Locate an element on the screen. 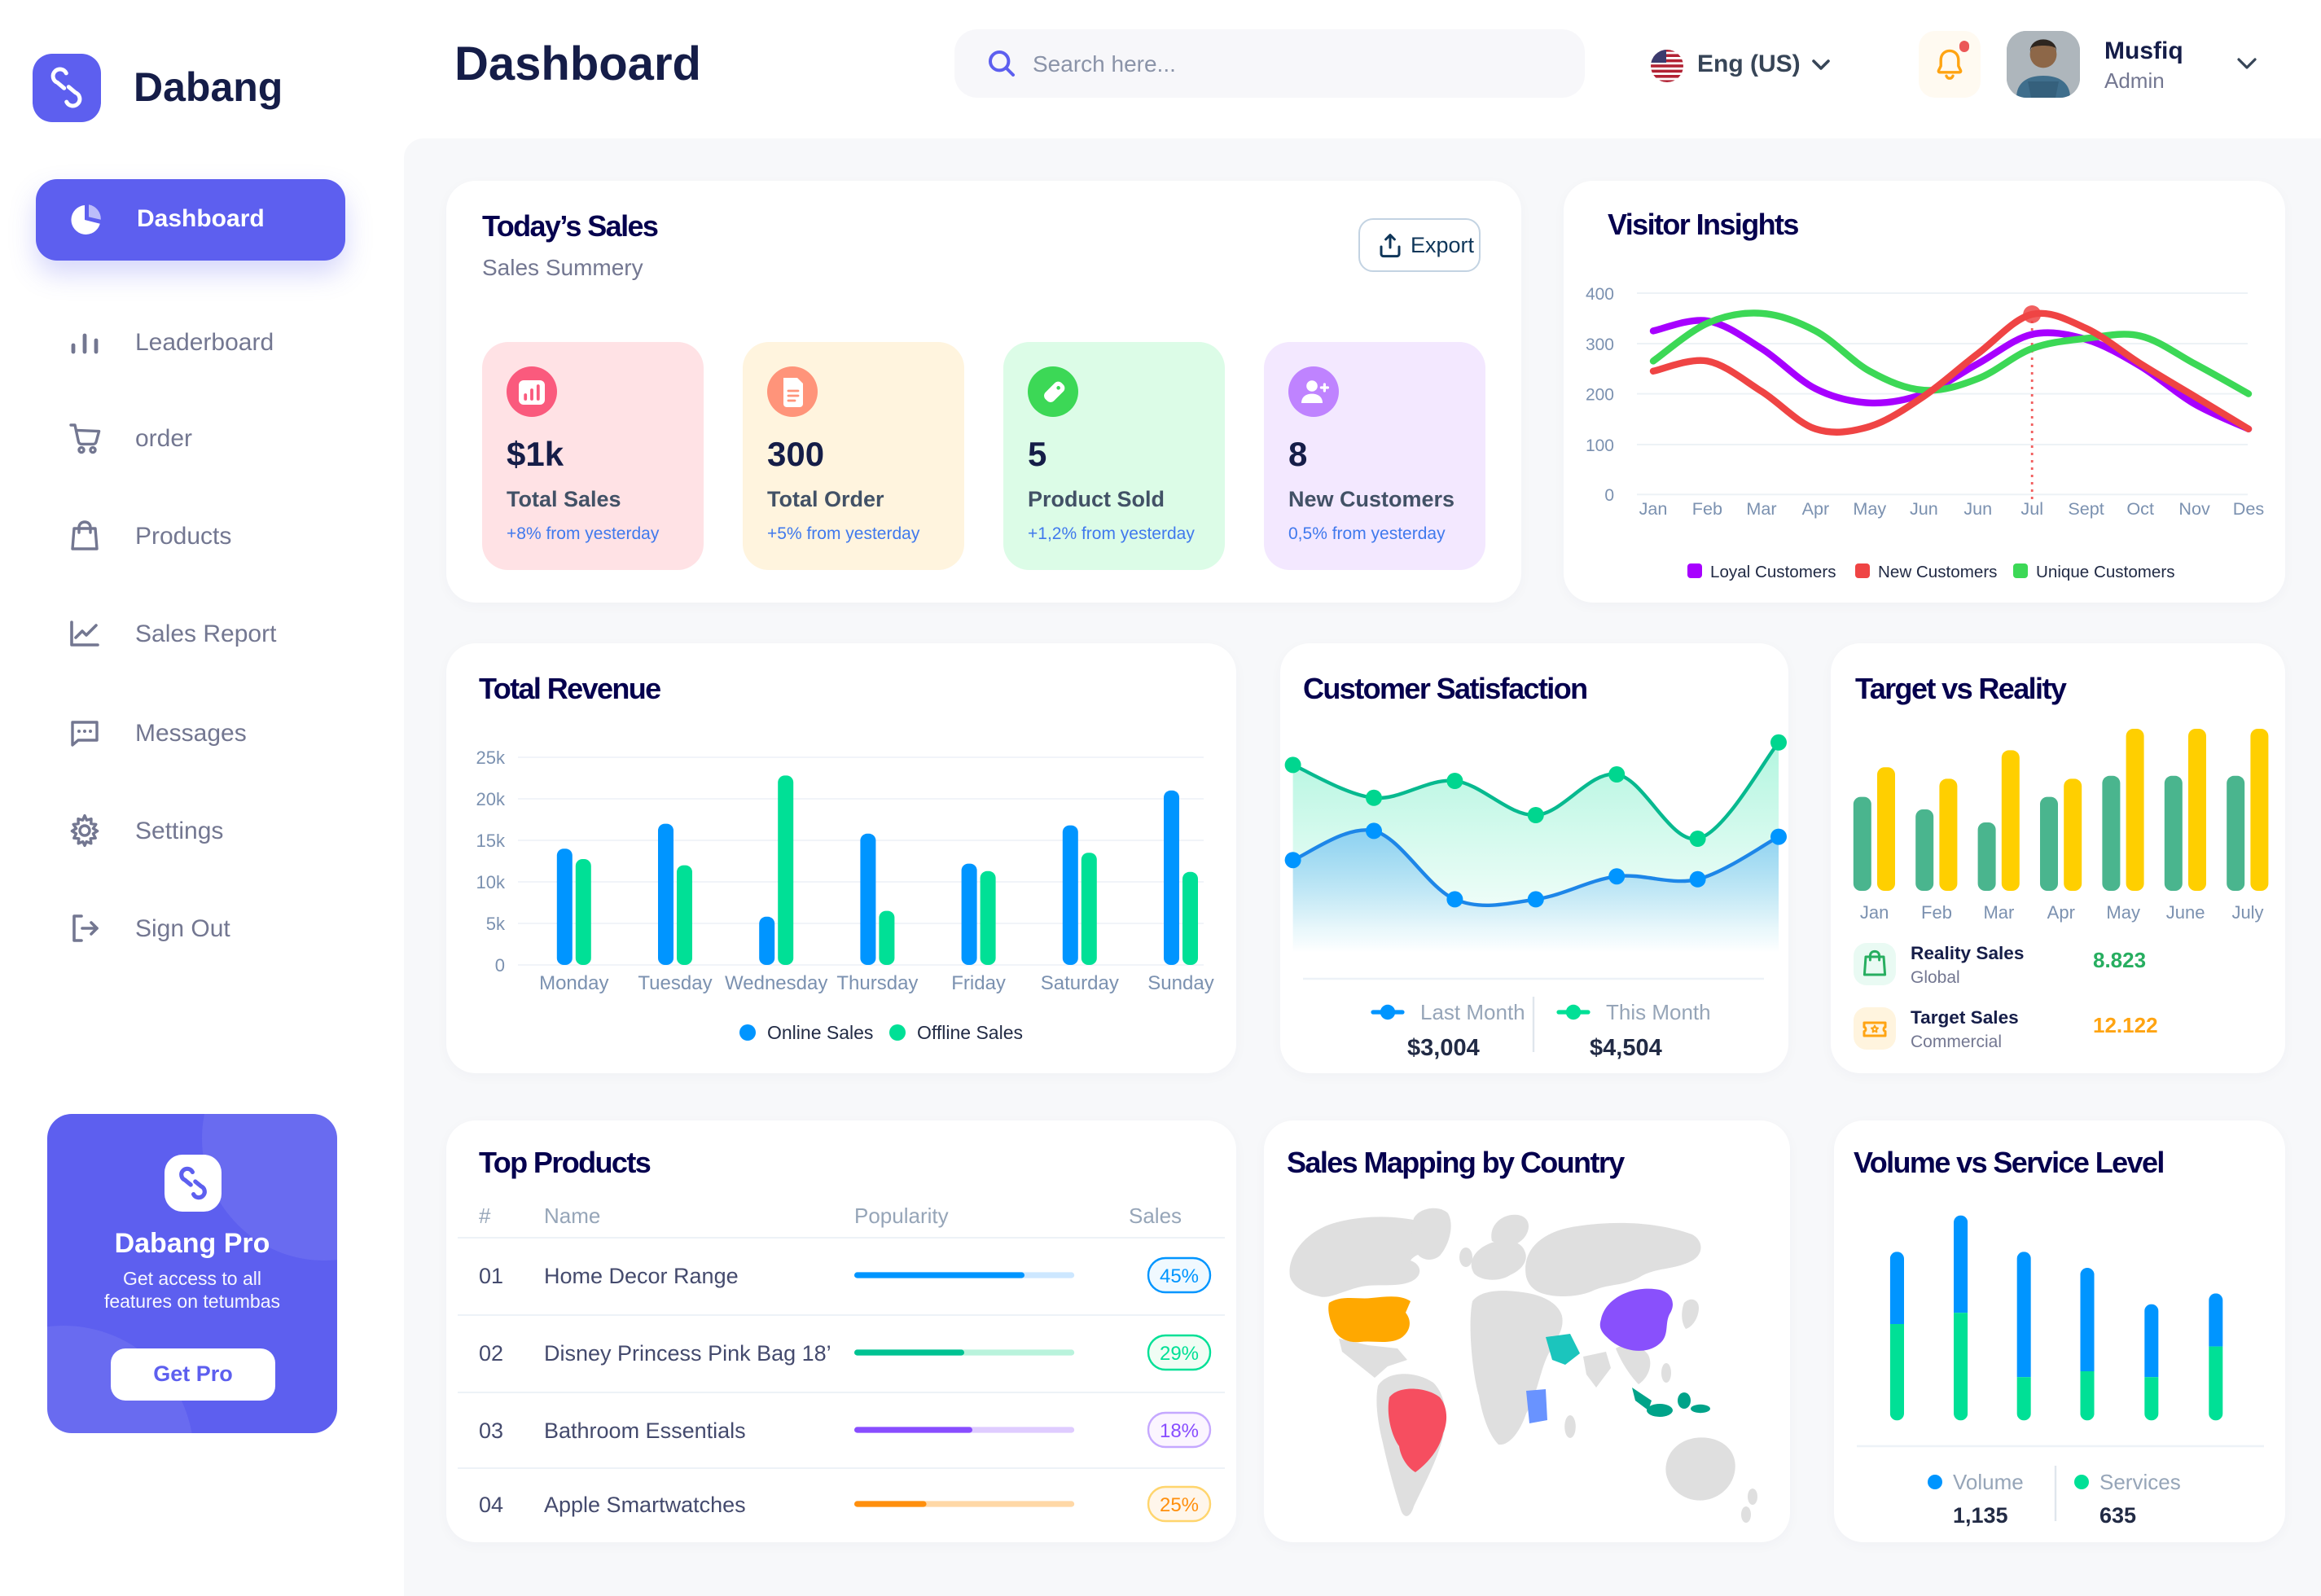 The width and height of the screenshot is (2321, 1596). svg-text: 45% is located at coordinates (1179, 1276).